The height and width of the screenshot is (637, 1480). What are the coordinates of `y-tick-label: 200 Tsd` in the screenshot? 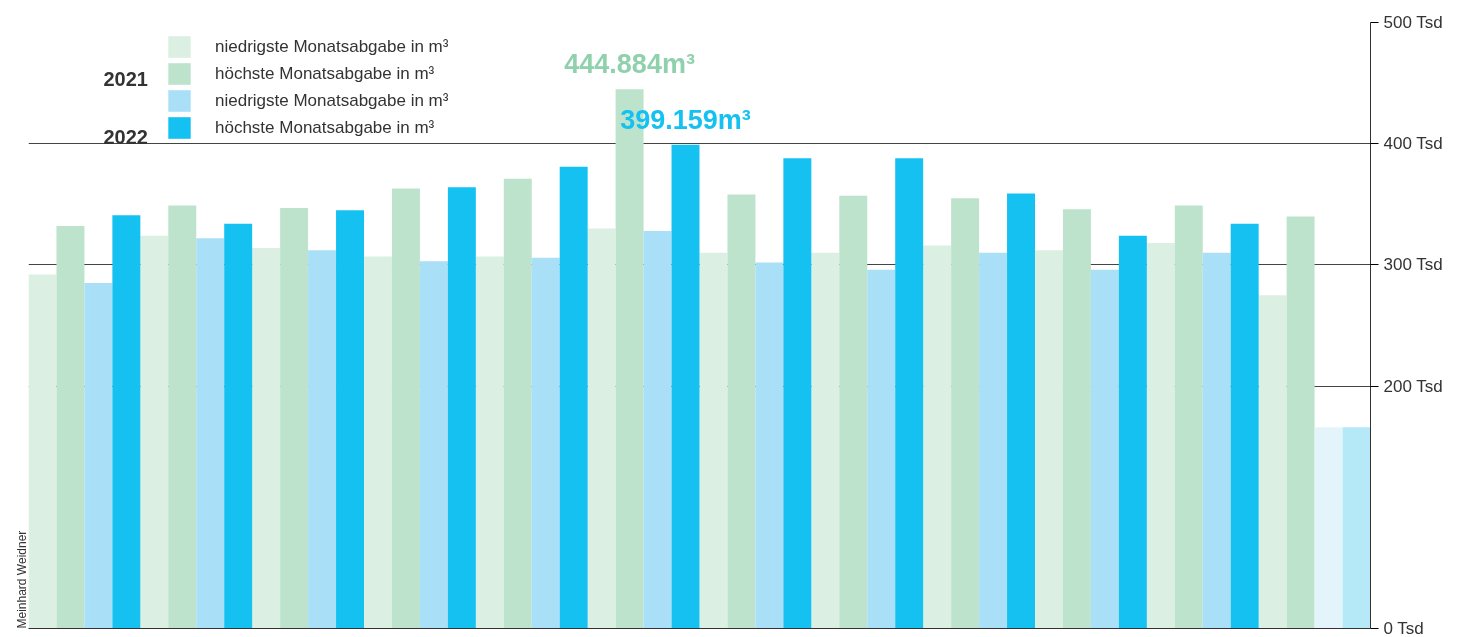 It's located at (1413, 386).